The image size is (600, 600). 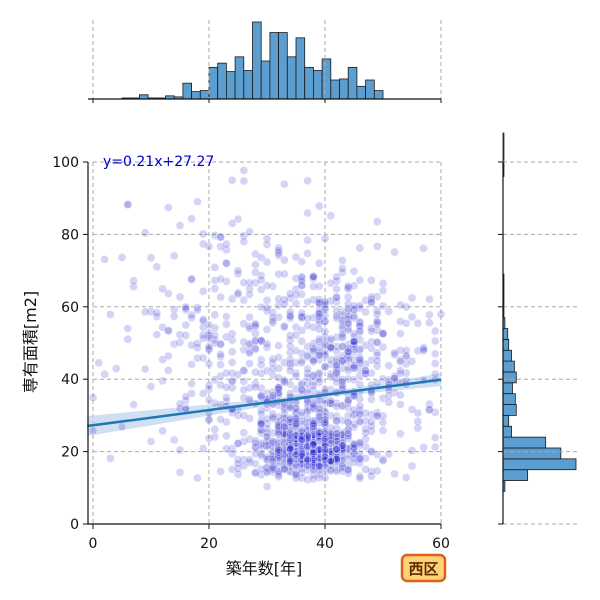 I want to click on y-tick-label: 40, so click(x=70, y=380).